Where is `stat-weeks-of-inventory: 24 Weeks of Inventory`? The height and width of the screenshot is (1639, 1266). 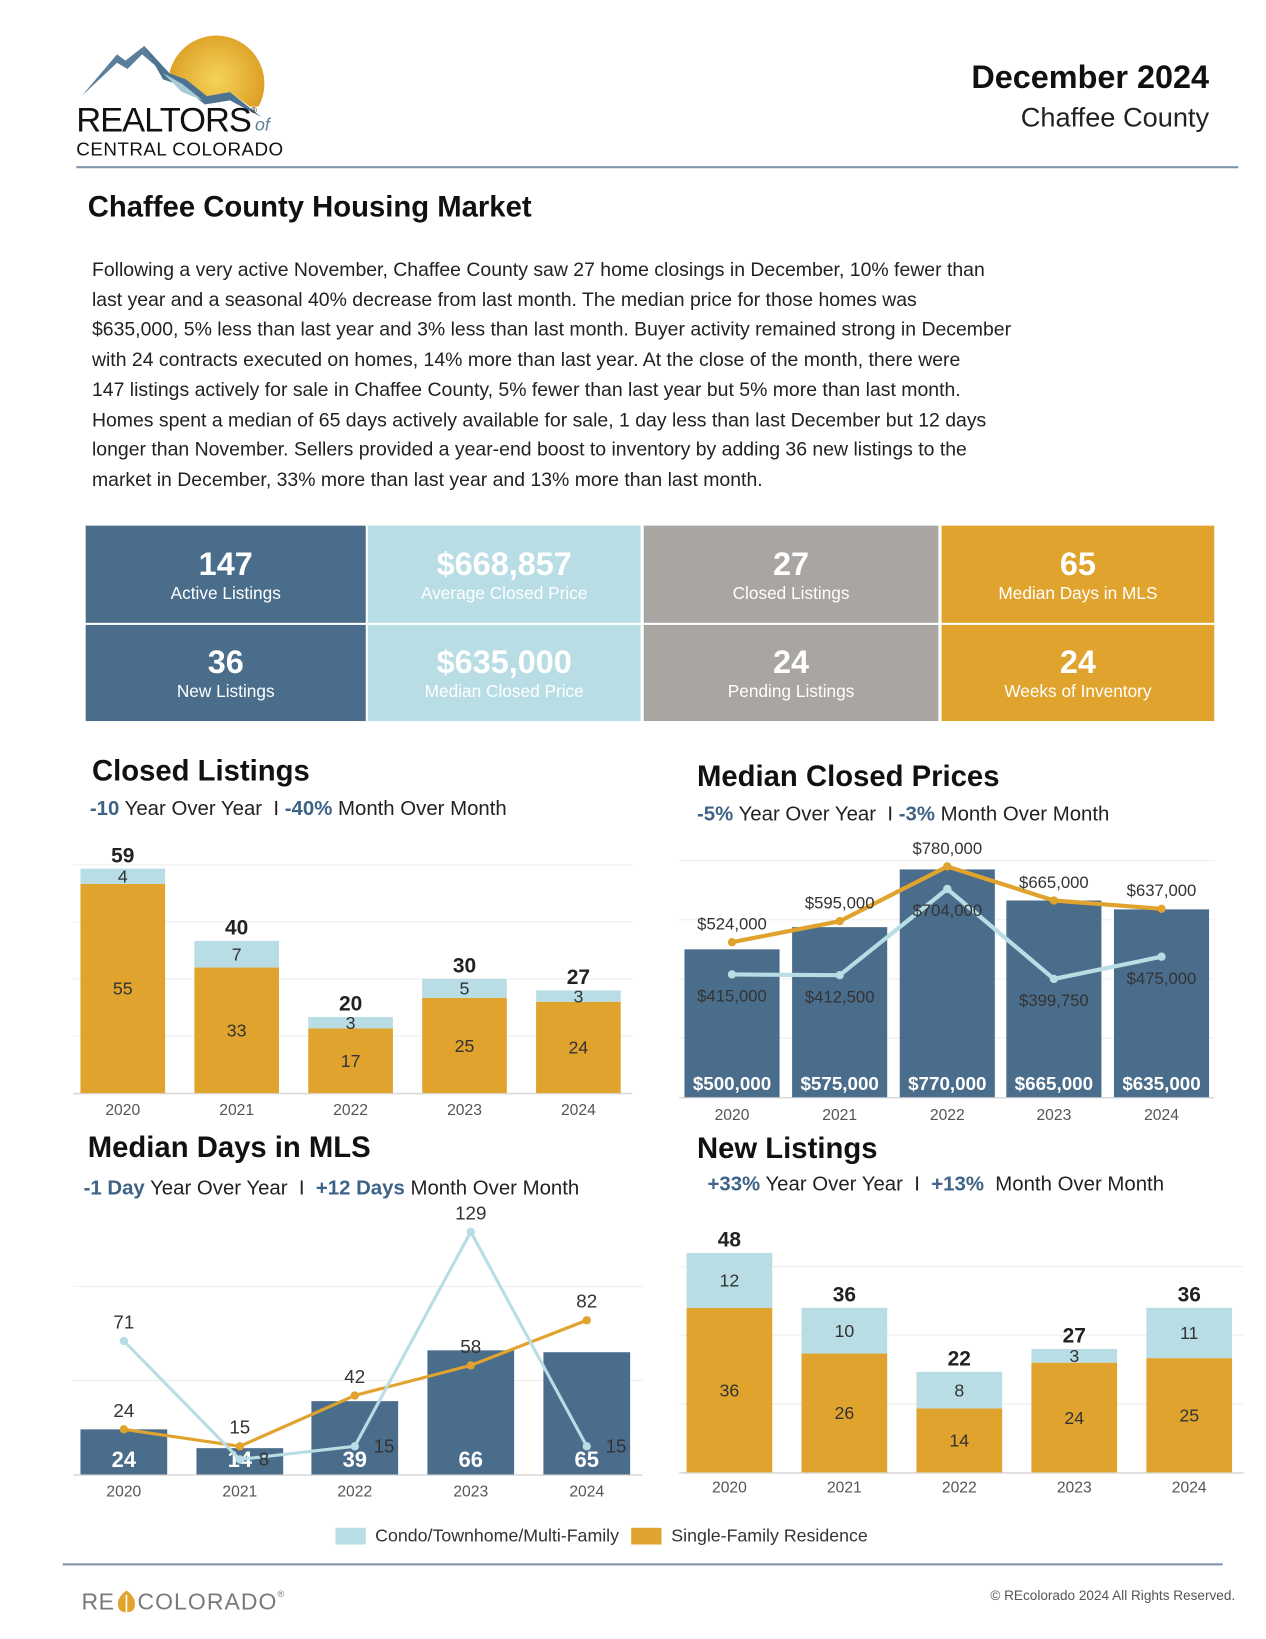 stat-weeks-of-inventory: 24 Weeks of Inventory is located at coordinates (1078, 673).